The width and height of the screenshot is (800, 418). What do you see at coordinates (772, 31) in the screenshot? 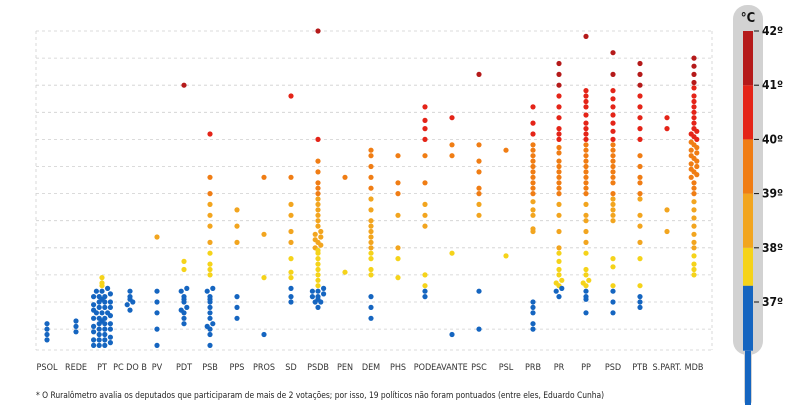
I see `y-tick-label: 42º` at bounding box center [772, 31].